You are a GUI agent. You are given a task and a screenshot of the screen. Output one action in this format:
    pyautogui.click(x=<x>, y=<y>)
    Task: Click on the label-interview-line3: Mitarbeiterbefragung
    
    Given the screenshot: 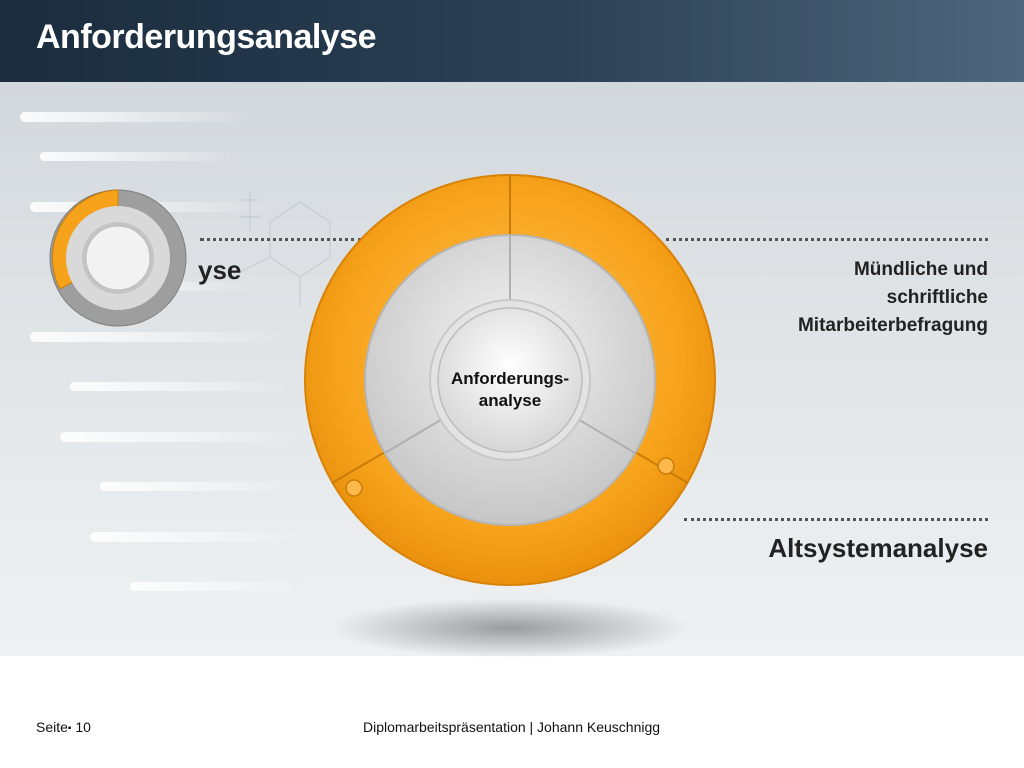 What is the action you would take?
    pyautogui.click(x=892, y=325)
    